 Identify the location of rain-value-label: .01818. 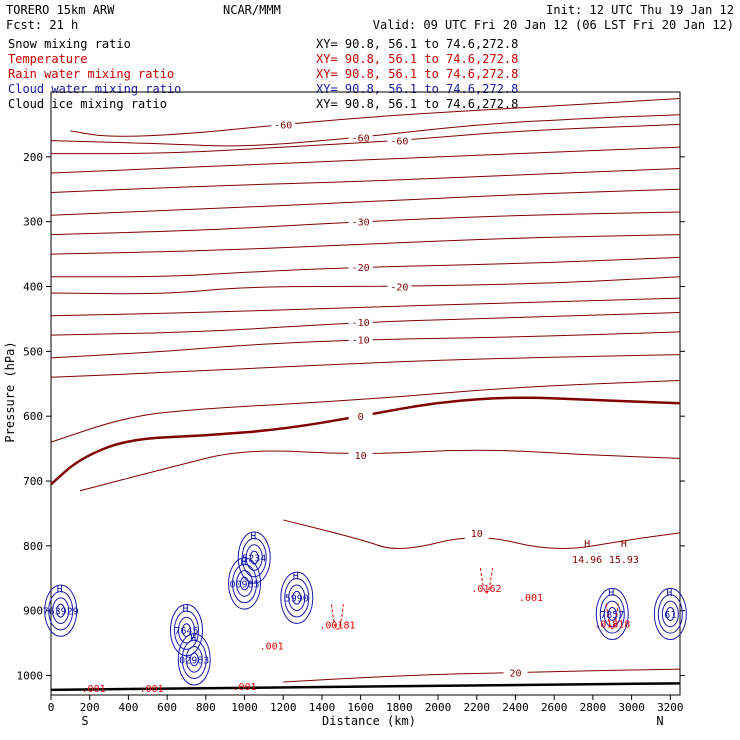
(612, 625).